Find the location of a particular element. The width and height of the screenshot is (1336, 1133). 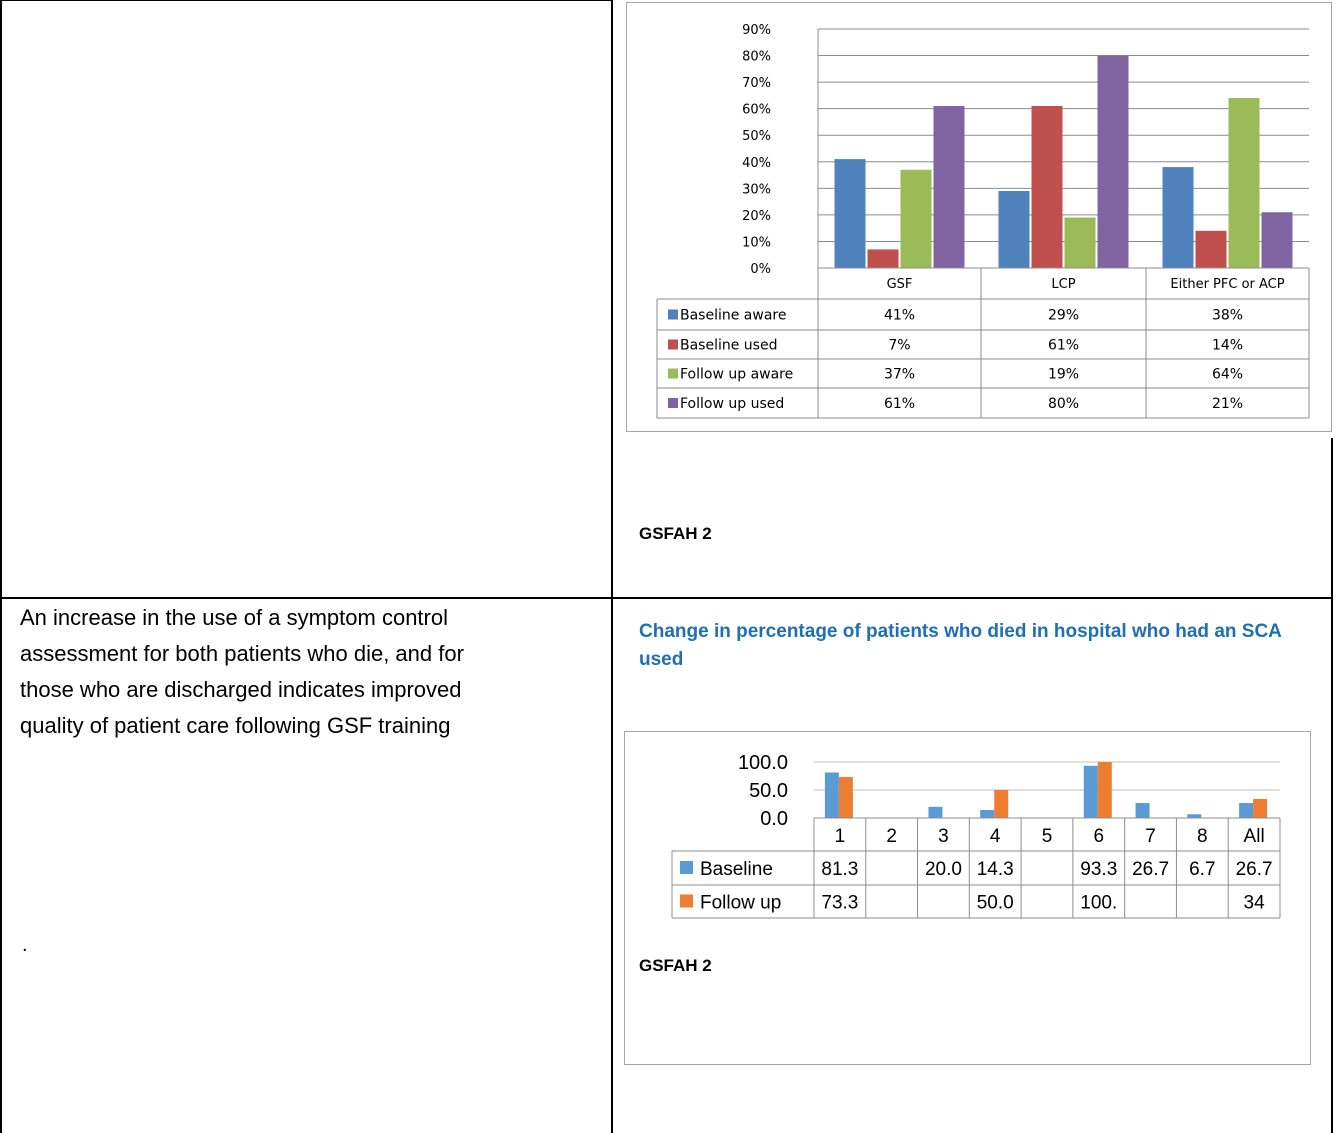

data-label: 6.7 is located at coordinates (1202, 869).